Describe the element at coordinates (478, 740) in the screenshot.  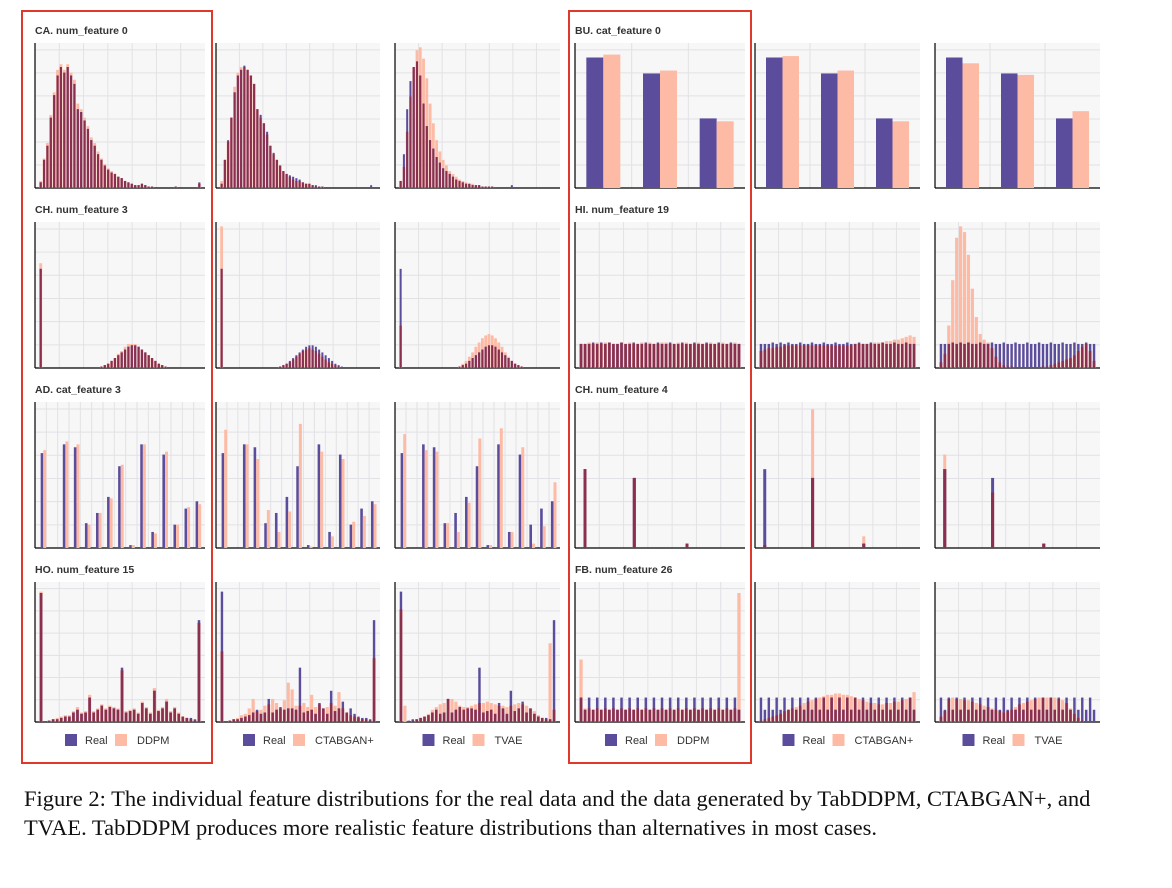
I see `legend-swatch-synthetic` at that location.